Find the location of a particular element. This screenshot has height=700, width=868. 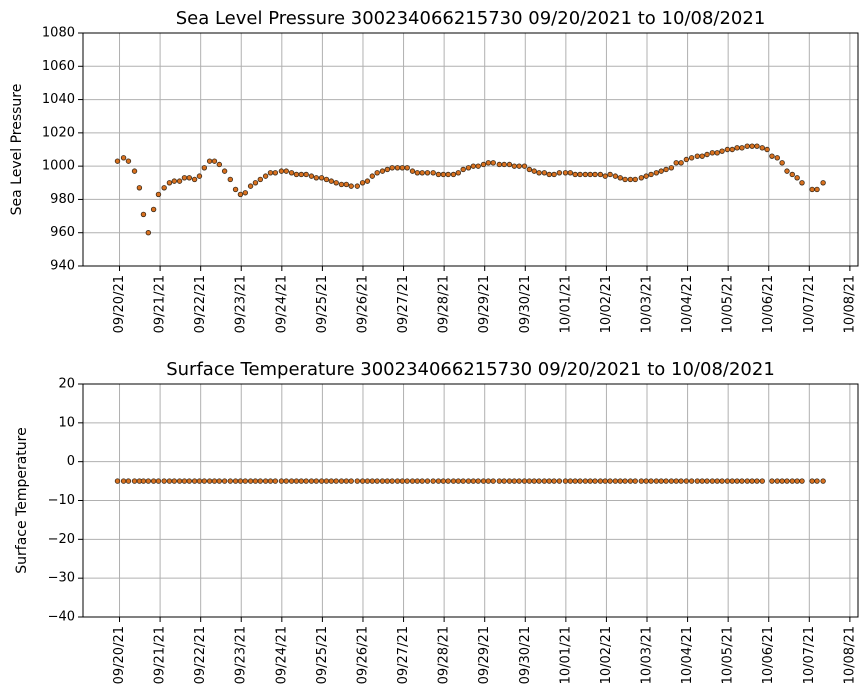

x-tick-label: 09/29/21 is located at coordinates (484, 304).